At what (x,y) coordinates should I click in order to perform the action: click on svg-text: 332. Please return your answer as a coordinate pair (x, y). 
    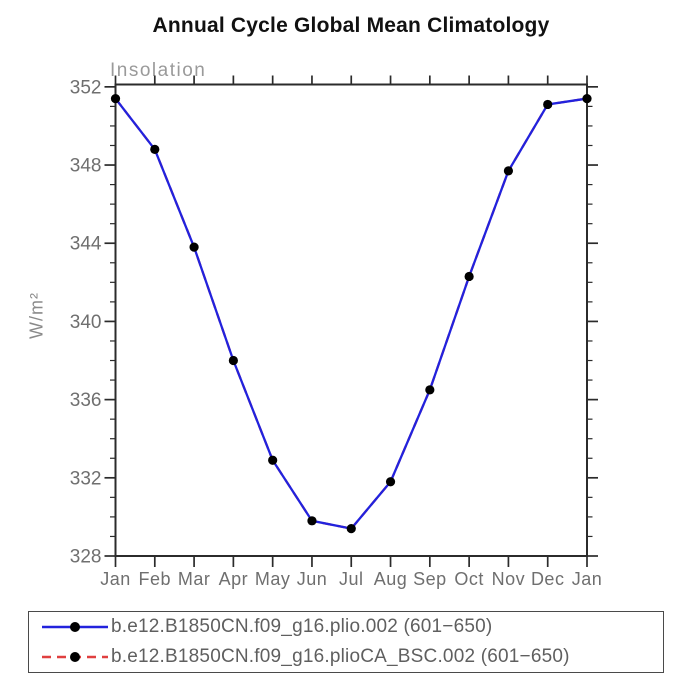
    Looking at the image, I should click on (86, 478).